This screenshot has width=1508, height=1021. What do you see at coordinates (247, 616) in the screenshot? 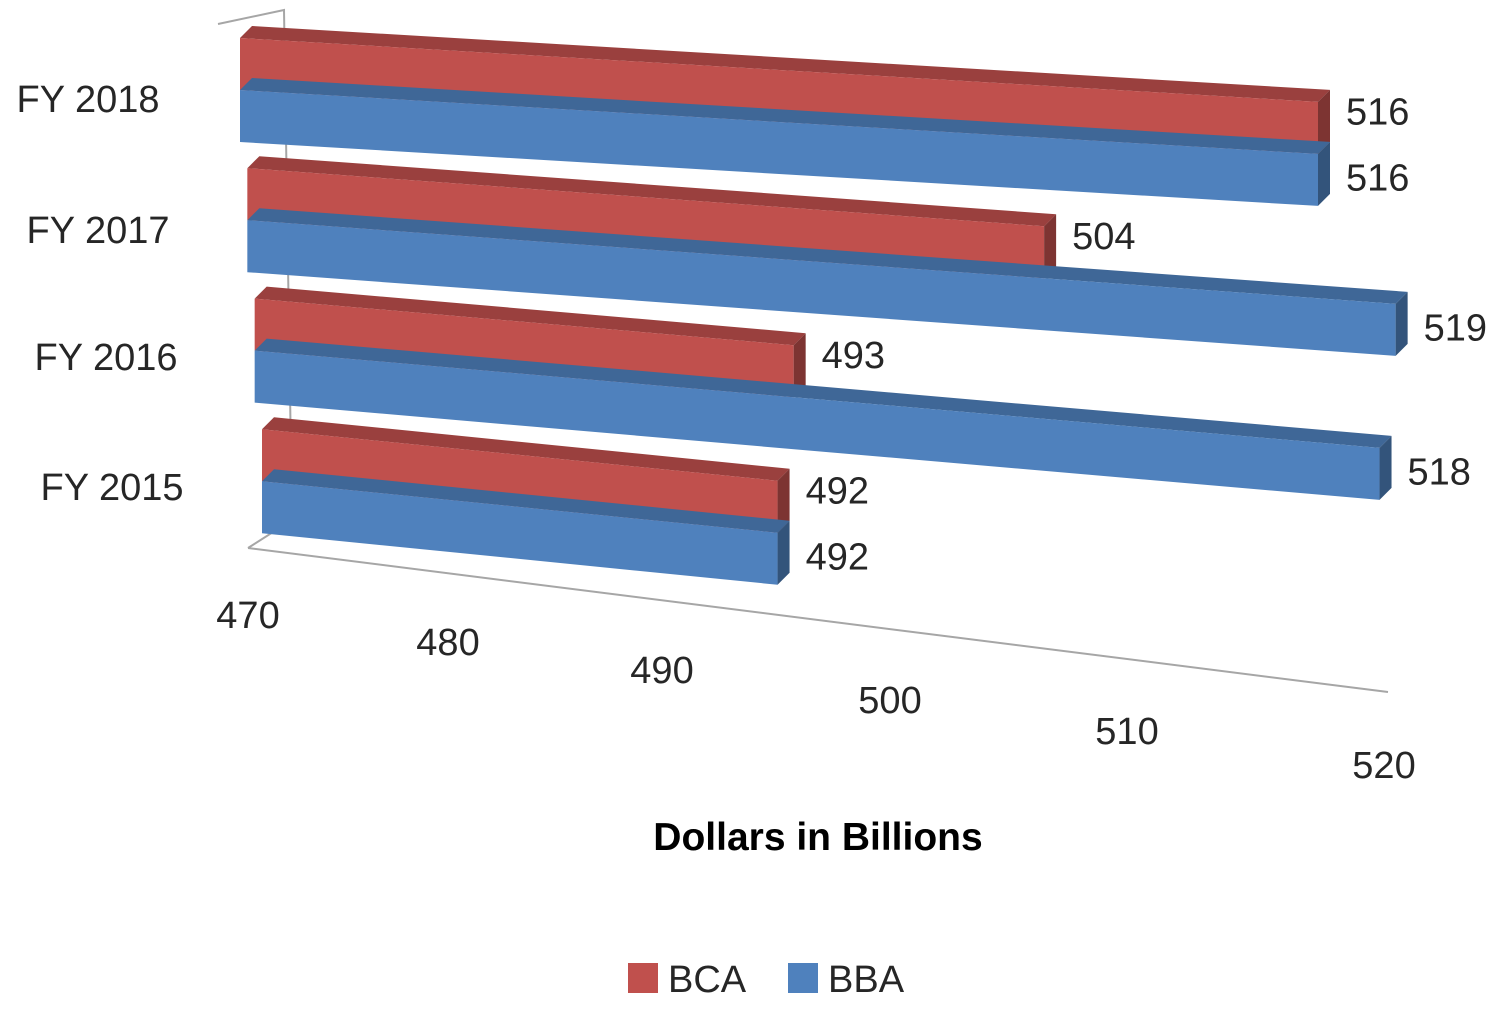
I see `x-tick-label: 470` at bounding box center [247, 616].